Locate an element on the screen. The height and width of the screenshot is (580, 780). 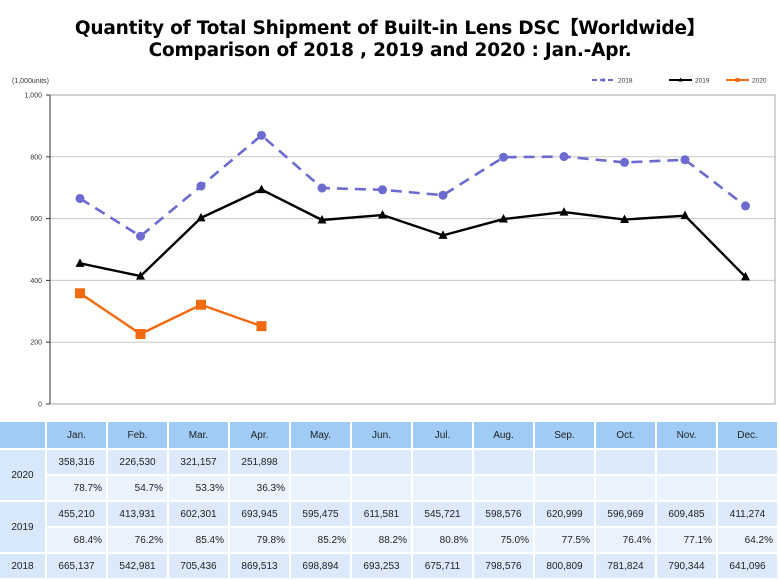
table-row-2020-values: 2020 358,316 226,530 321,157 251,898 is located at coordinates (388, 475).